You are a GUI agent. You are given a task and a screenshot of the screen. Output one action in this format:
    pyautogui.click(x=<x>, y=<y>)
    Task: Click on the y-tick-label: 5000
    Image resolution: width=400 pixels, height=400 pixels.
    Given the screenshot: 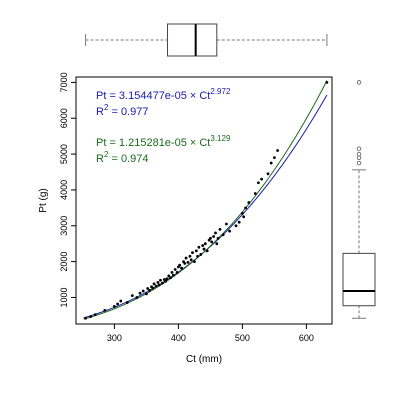 What is the action you would take?
    pyautogui.click(x=64, y=154)
    